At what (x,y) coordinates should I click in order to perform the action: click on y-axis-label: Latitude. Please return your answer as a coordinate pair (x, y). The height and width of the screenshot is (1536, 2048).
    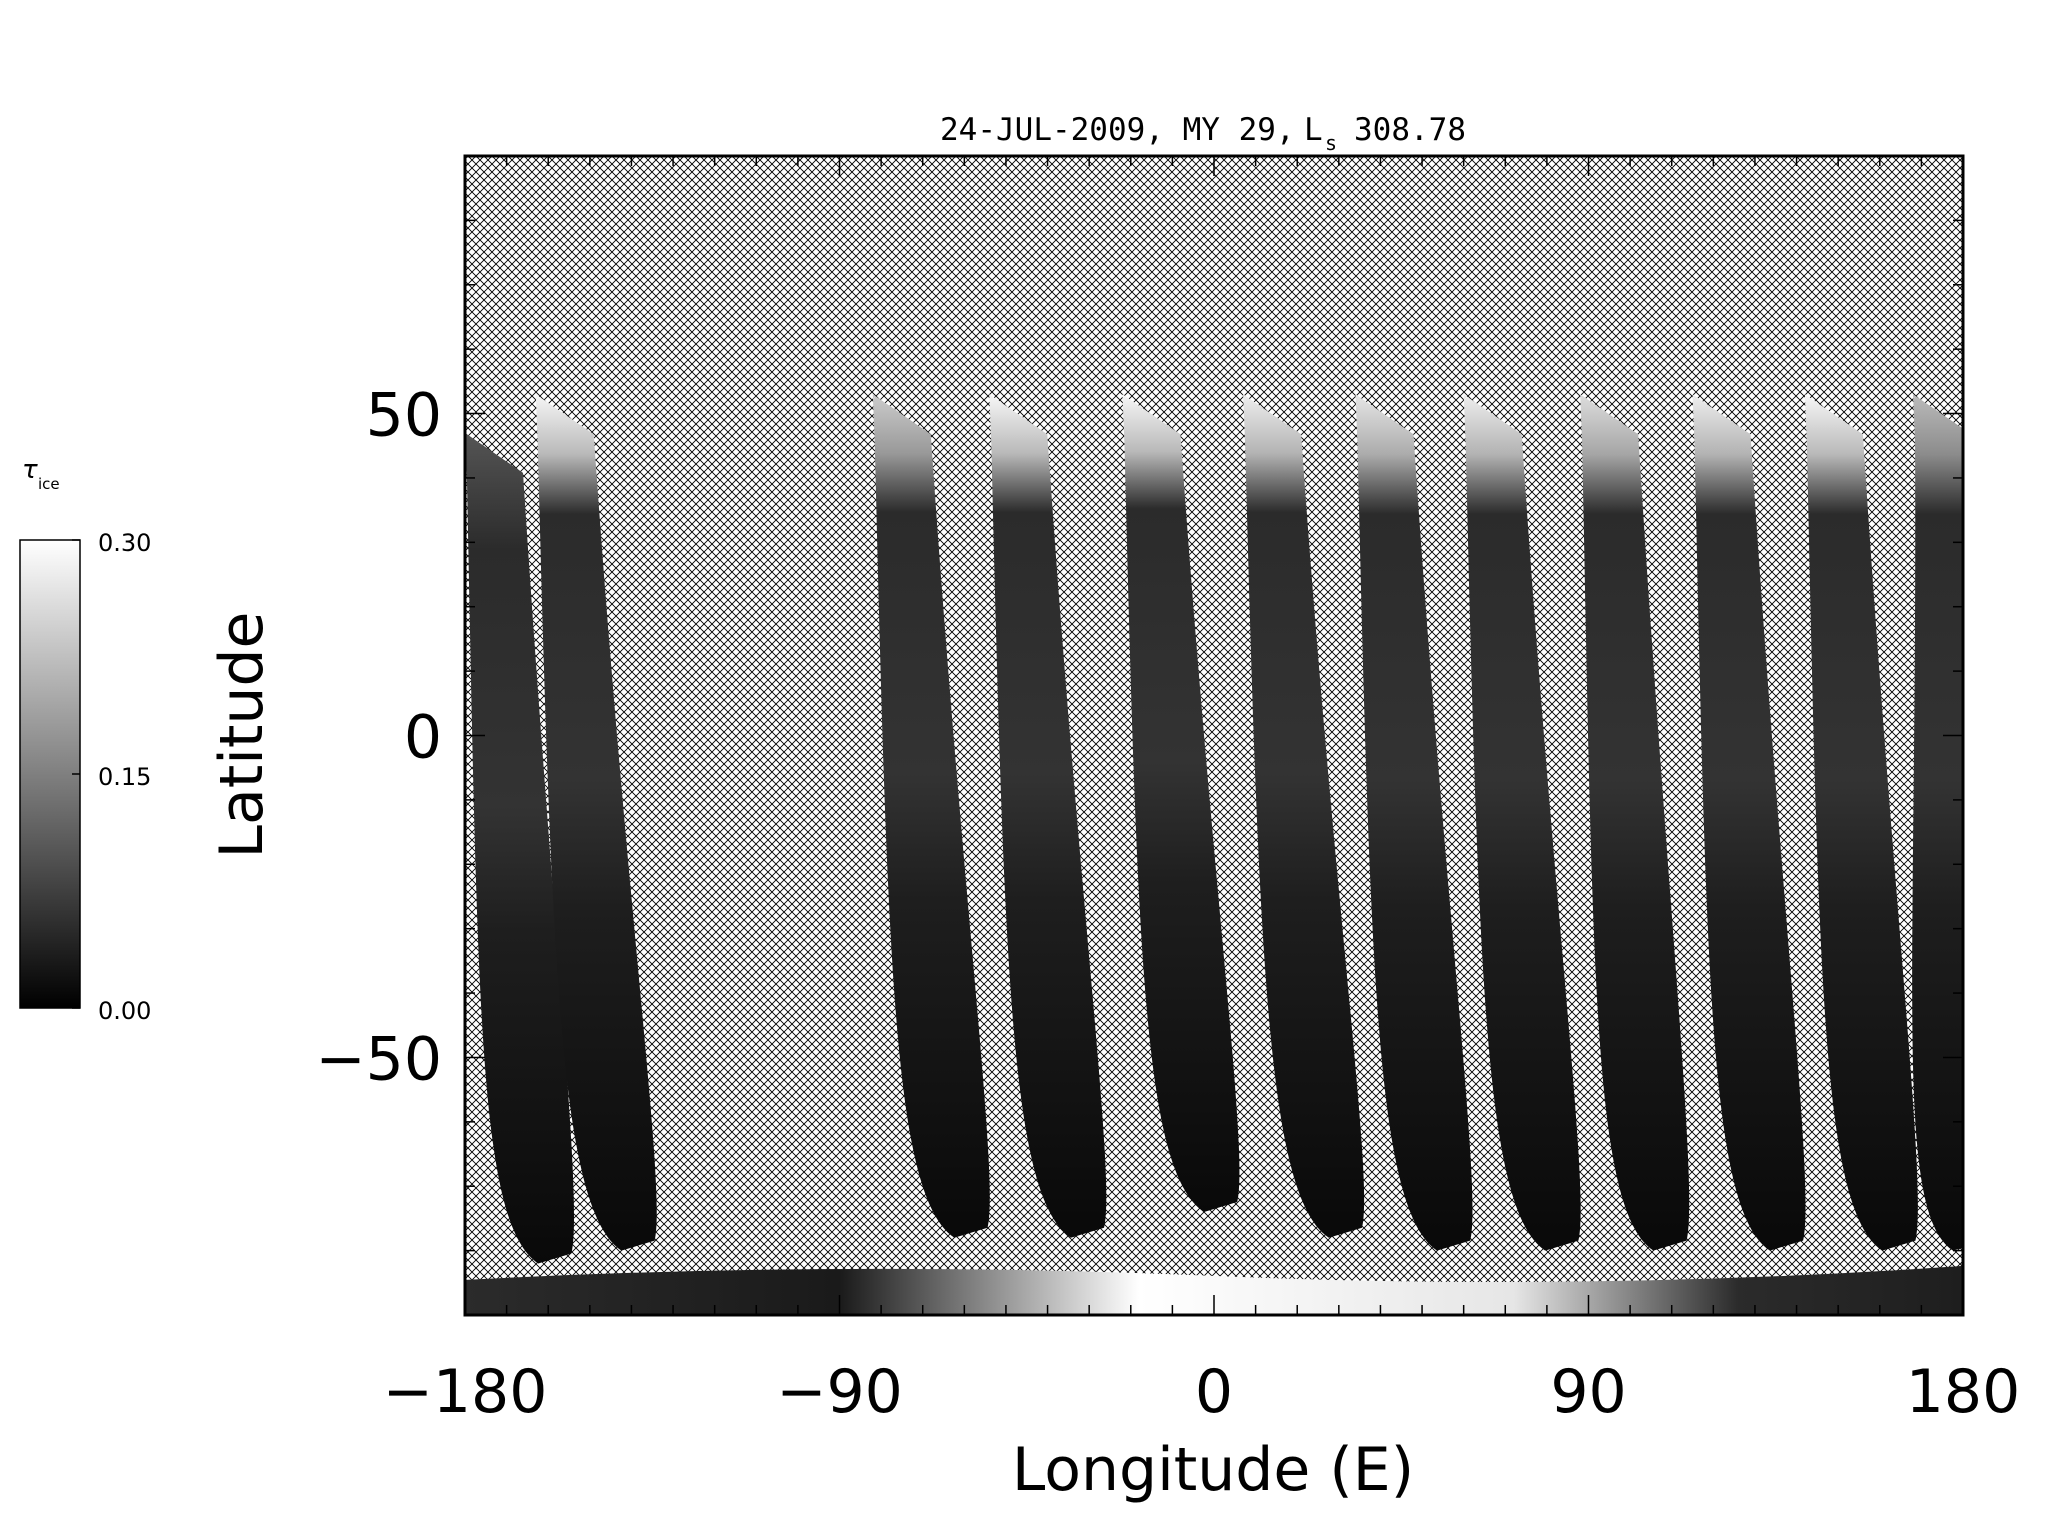
    Looking at the image, I should click on (242, 735).